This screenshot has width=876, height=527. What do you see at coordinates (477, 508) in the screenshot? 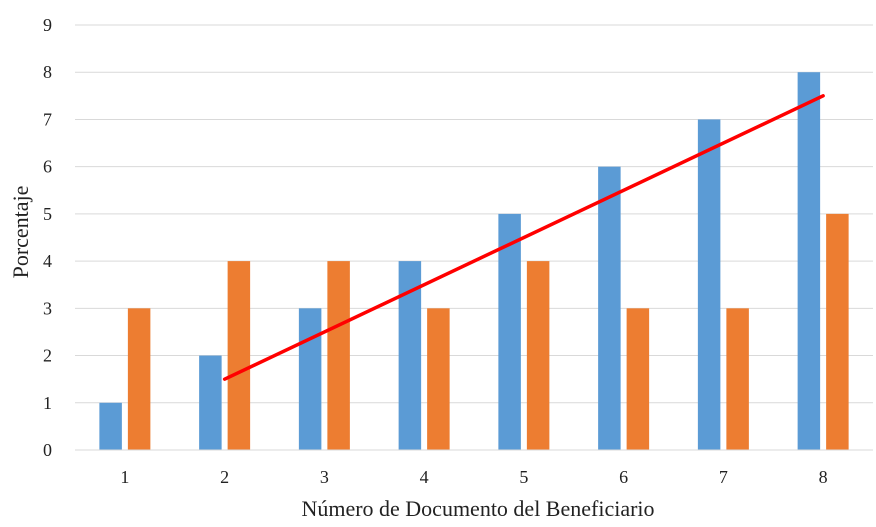
I see `x-axis-title: Número de Documento del Beneficiario` at bounding box center [477, 508].